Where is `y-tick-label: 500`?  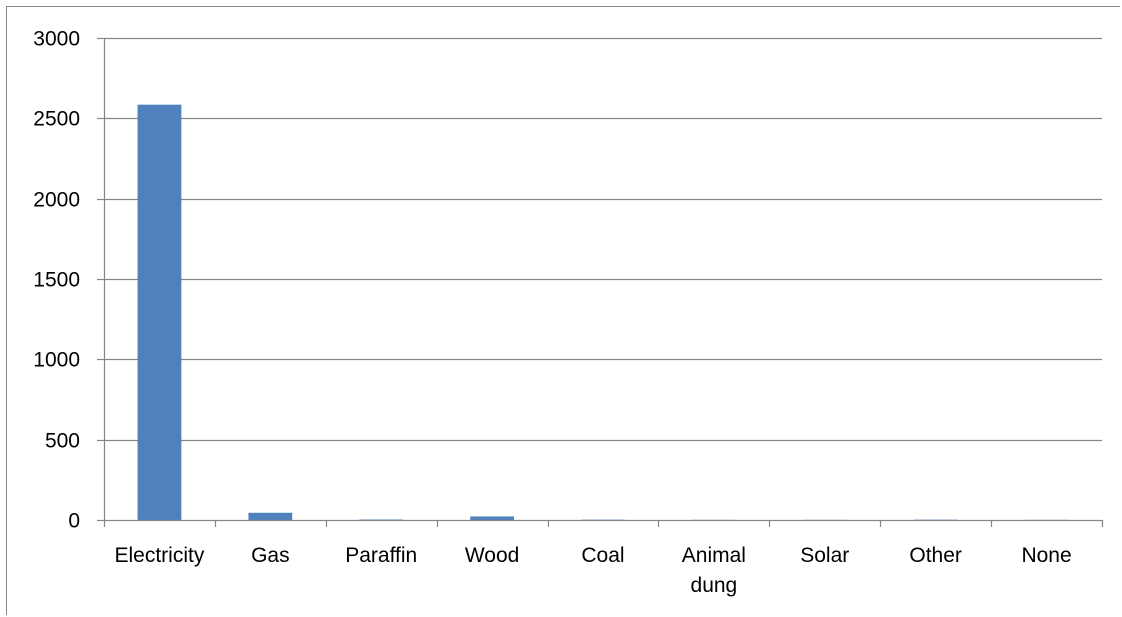
y-tick-label: 500 is located at coordinates (62, 441).